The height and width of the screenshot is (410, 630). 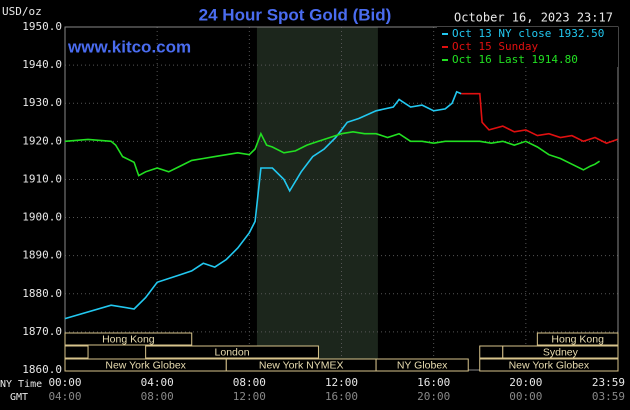 I want to click on x-axis-label: NY Time, so click(x=21, y=384).